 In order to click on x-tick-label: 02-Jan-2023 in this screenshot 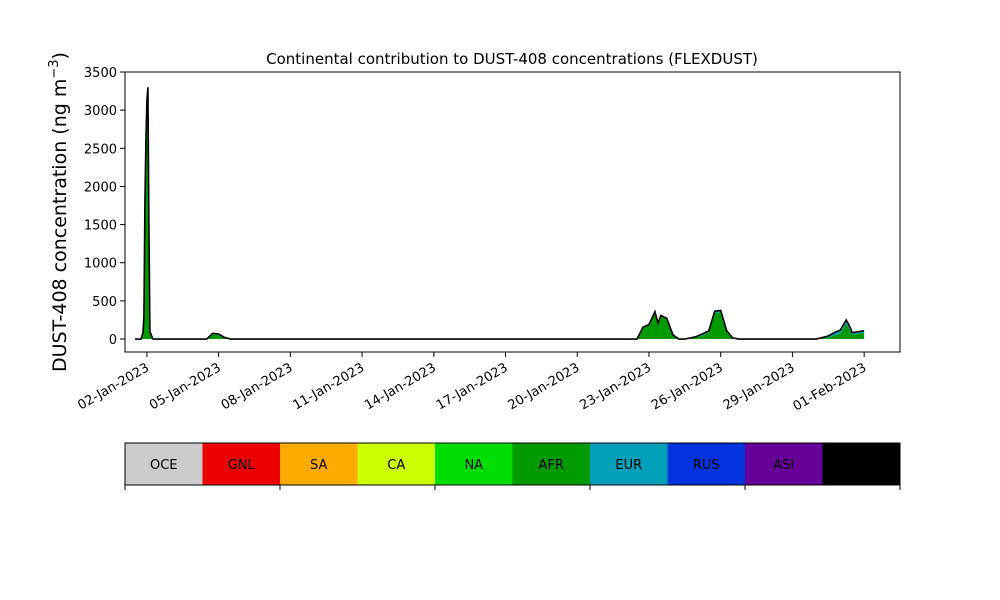, I will do `click(113, 386)`.